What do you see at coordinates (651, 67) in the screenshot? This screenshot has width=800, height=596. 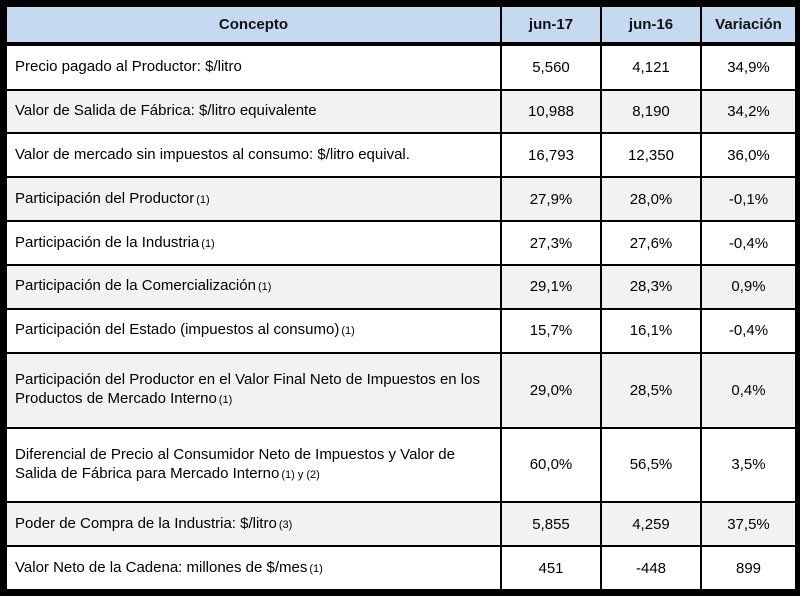 I see `jun16-cell: 4,121` at bounding box center [651, 67].